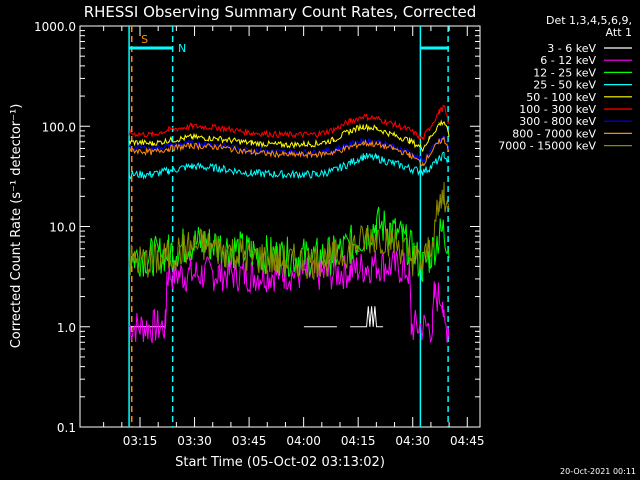  What do you see at coordinates (557, 109) in the screenshot?
I see `legend-entry-label: 100 - 300 keV` at bounding box center [557, 109].